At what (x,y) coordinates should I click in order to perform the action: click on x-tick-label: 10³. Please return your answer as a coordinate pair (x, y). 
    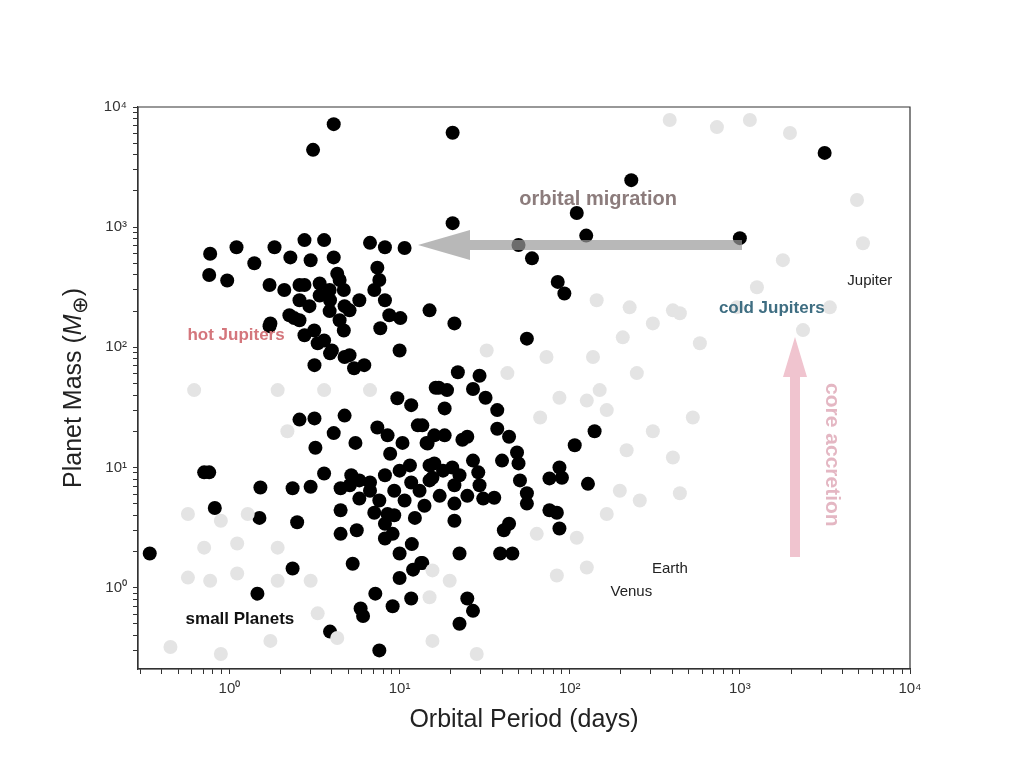
    Looking at the image, I should click on (740, 688).